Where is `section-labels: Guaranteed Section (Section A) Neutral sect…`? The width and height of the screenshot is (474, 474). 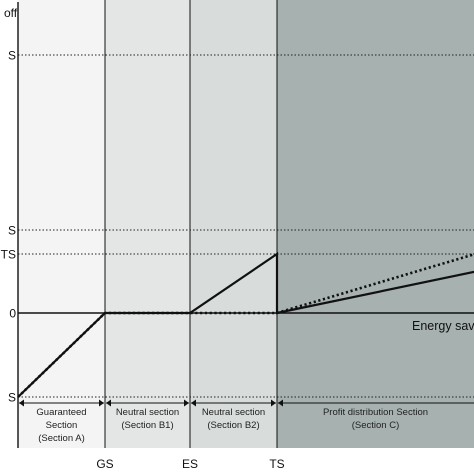
section-labels: Guaranteed Section (Section A) Neutral sect… is located at coordinates (232, 425).